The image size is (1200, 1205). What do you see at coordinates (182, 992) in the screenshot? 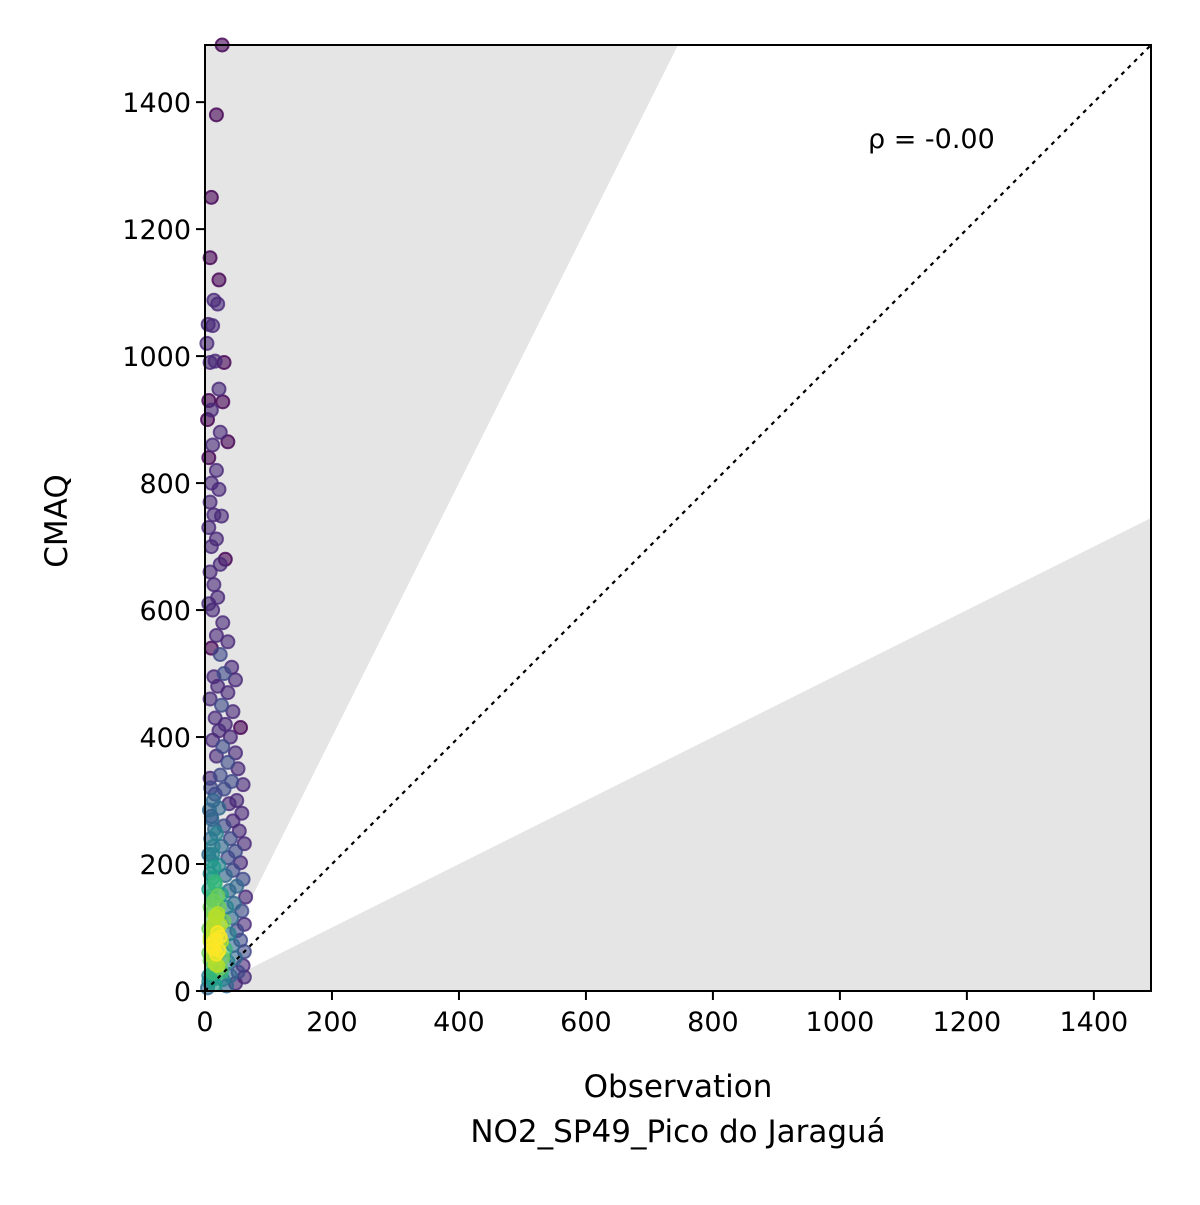
I see `y-tick-label: 0` at bounding box center [182, 992].